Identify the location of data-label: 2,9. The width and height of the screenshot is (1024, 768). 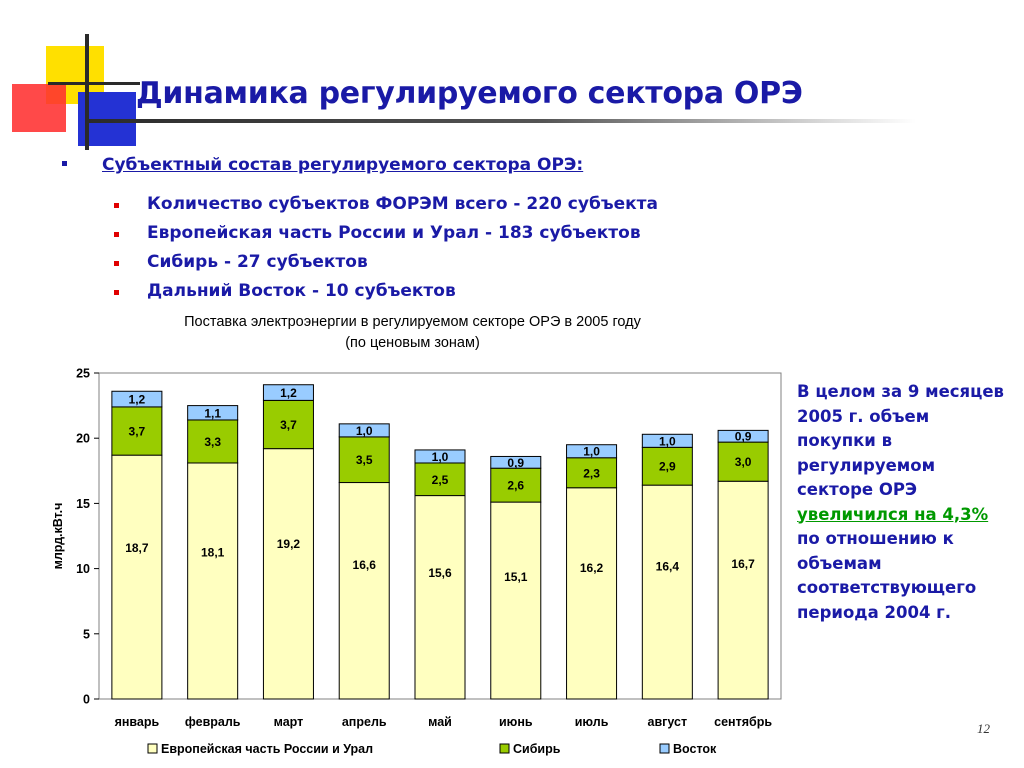
(667, 467).